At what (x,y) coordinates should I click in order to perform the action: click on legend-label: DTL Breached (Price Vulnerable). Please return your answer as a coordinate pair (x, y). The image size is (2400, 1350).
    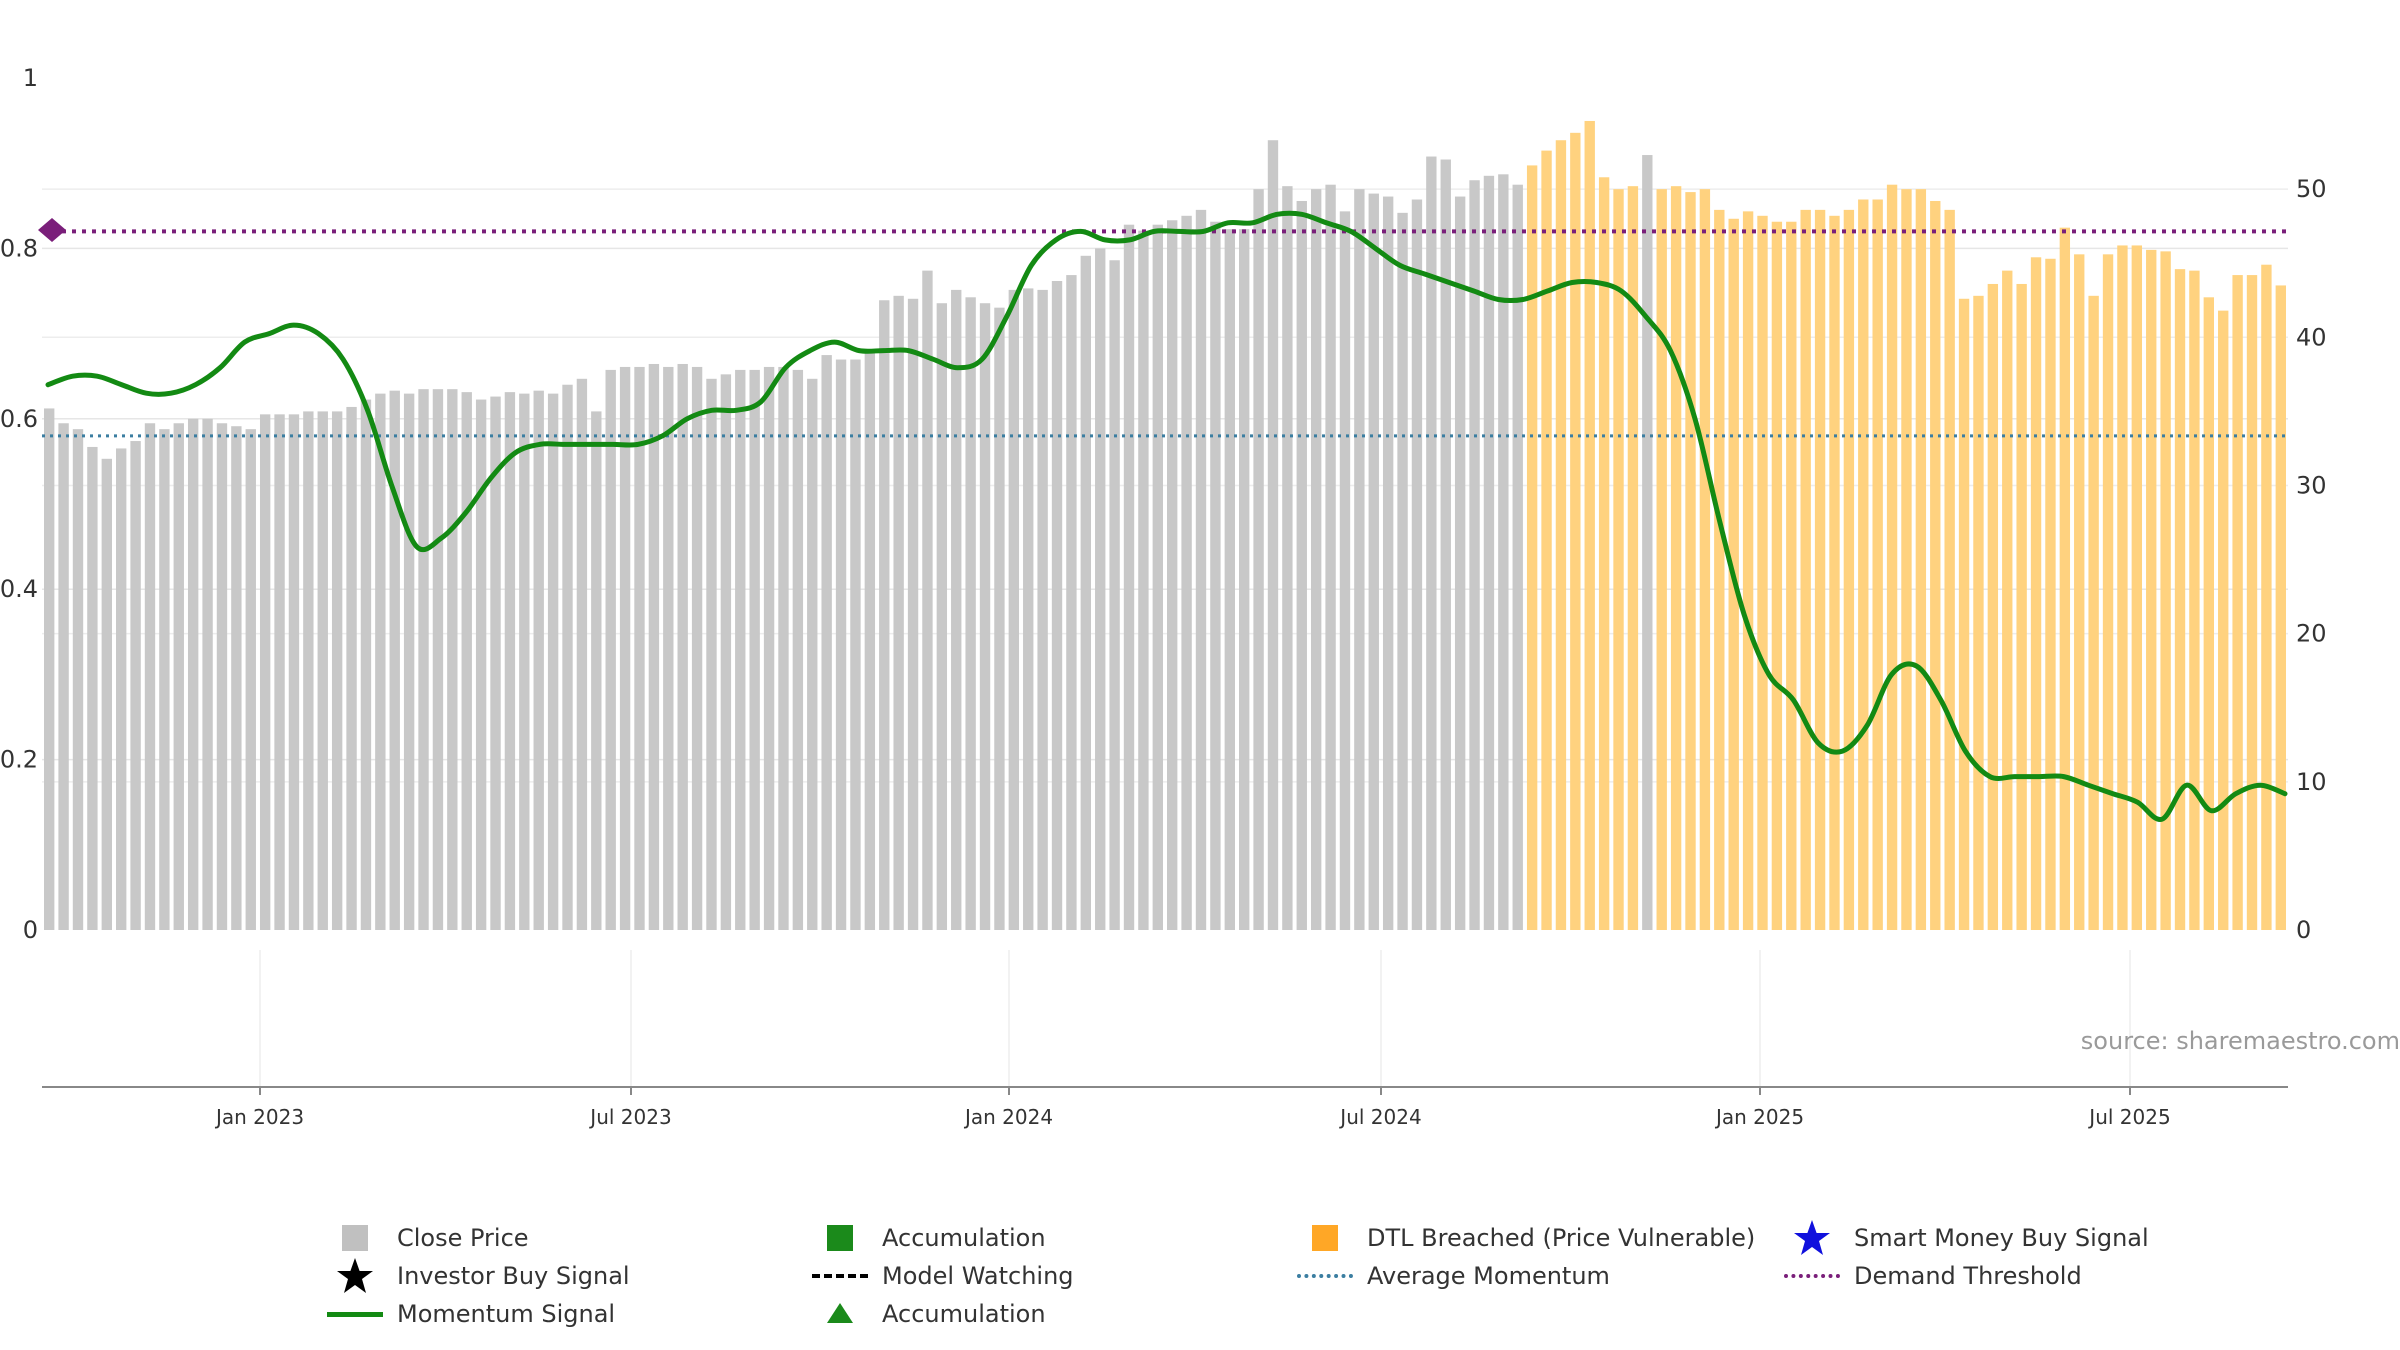
    Looking at the image, I should click on (1561, 1238).